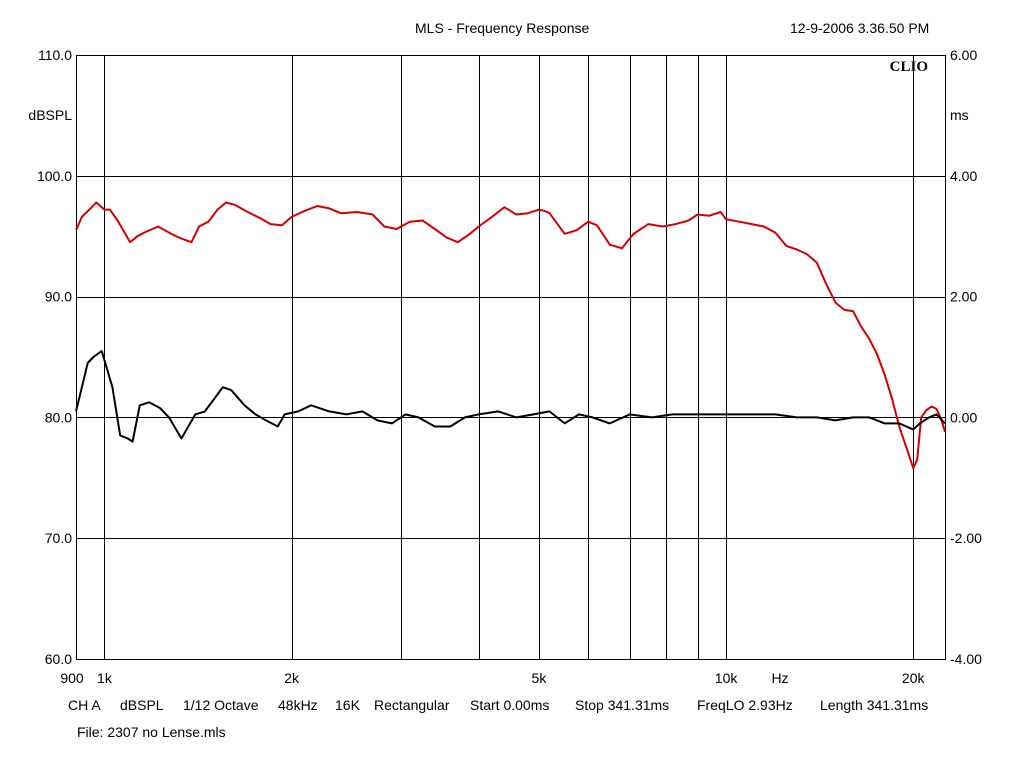 This screenshot has height=768, width=1024. What do you see at coordinates (779, 678) in the screenshot?
I see `x-unit-label: Hz` at bounding box center [779, 678].